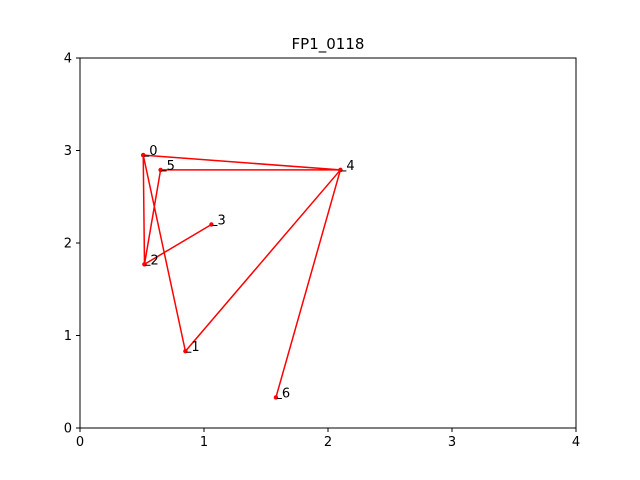  Describe the element at coordinates (68, 336) in the screenshot. I see `y-tick-label: 1` at that location.